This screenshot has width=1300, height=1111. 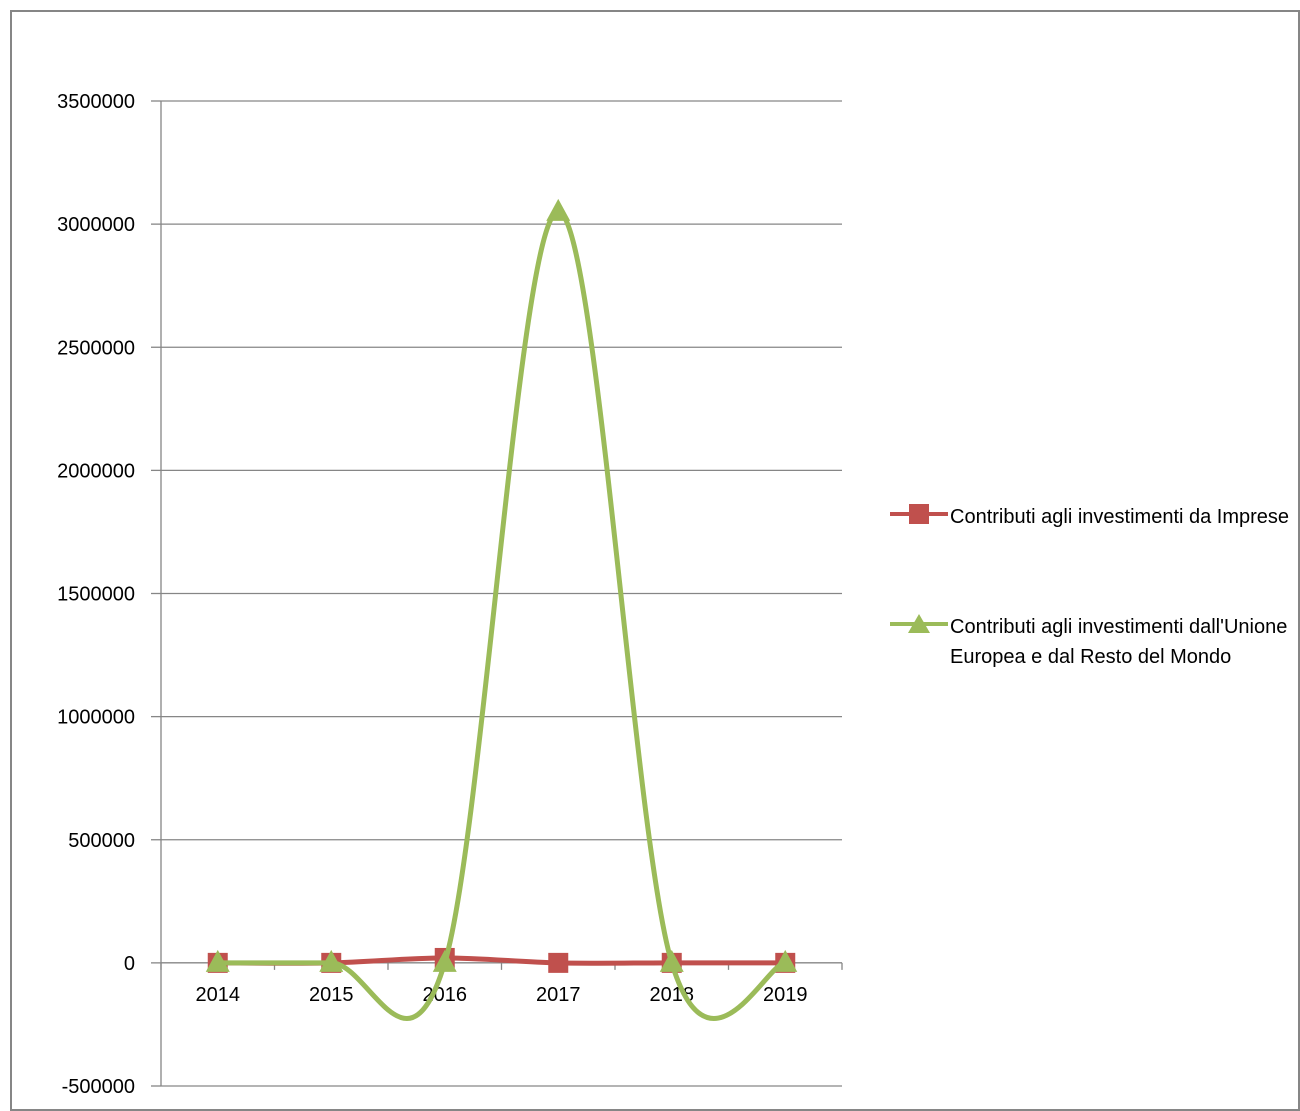 I want to click on x-tick-label: 2019, so click(x=785, y=995).